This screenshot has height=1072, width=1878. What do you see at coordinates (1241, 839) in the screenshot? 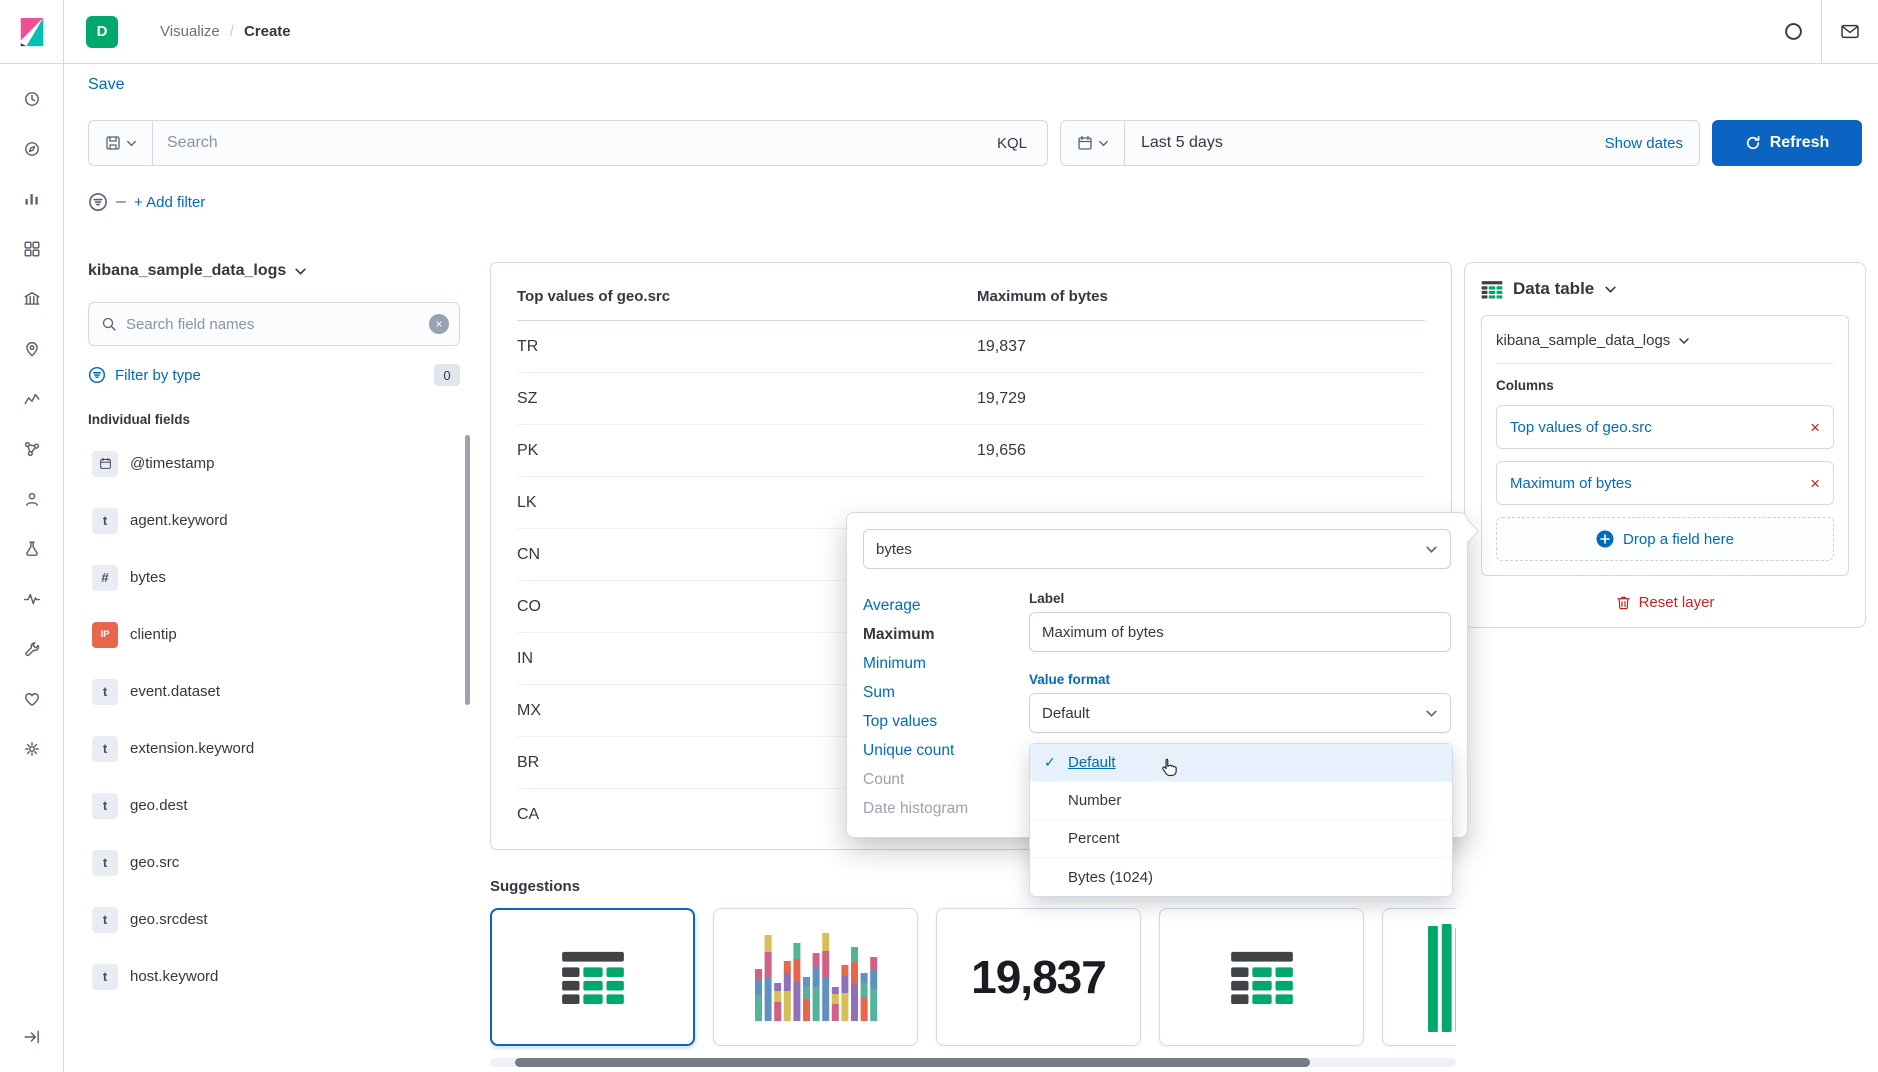
I see `format-option-percent: Percent` at bounding box center [1241, 839].